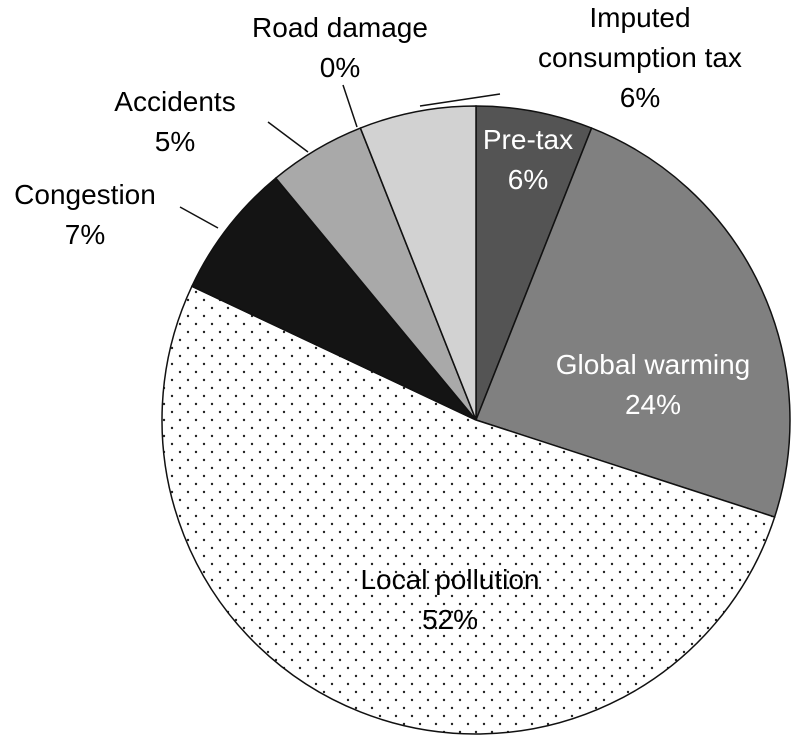  I want to click on slice-label: Local pollution 52%, so click(450, 600).